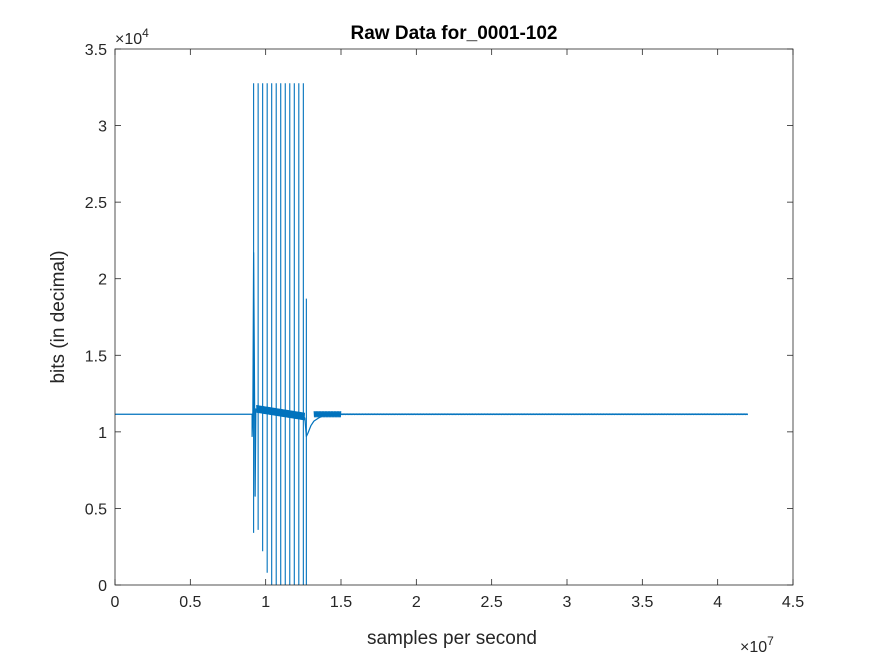  I want to click on x-tick-label: 1.5, so click(341, 602).